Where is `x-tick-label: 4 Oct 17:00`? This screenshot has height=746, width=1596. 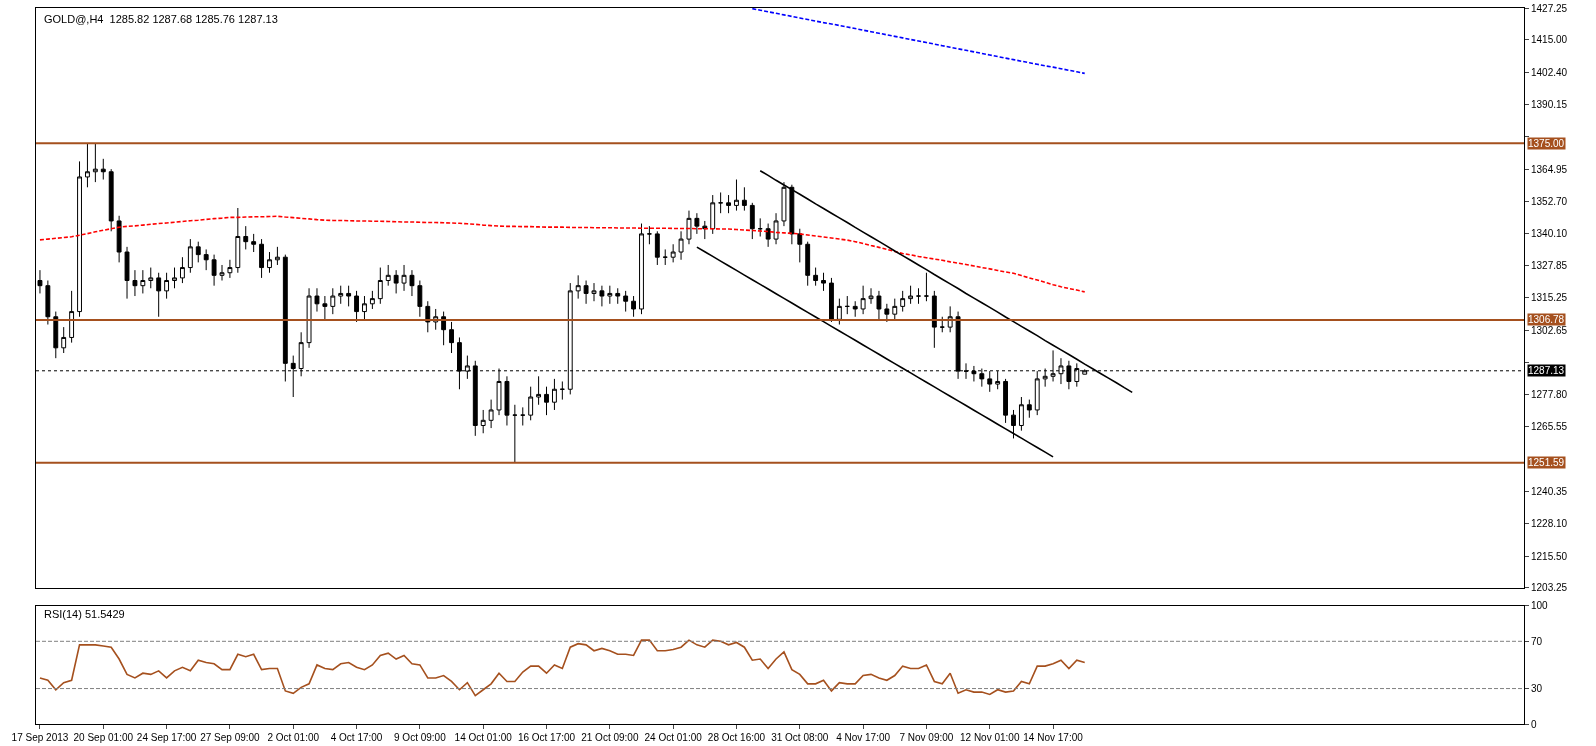
x-tick-label: 4 Oct 17:00 is located at coordinates (356, 737).